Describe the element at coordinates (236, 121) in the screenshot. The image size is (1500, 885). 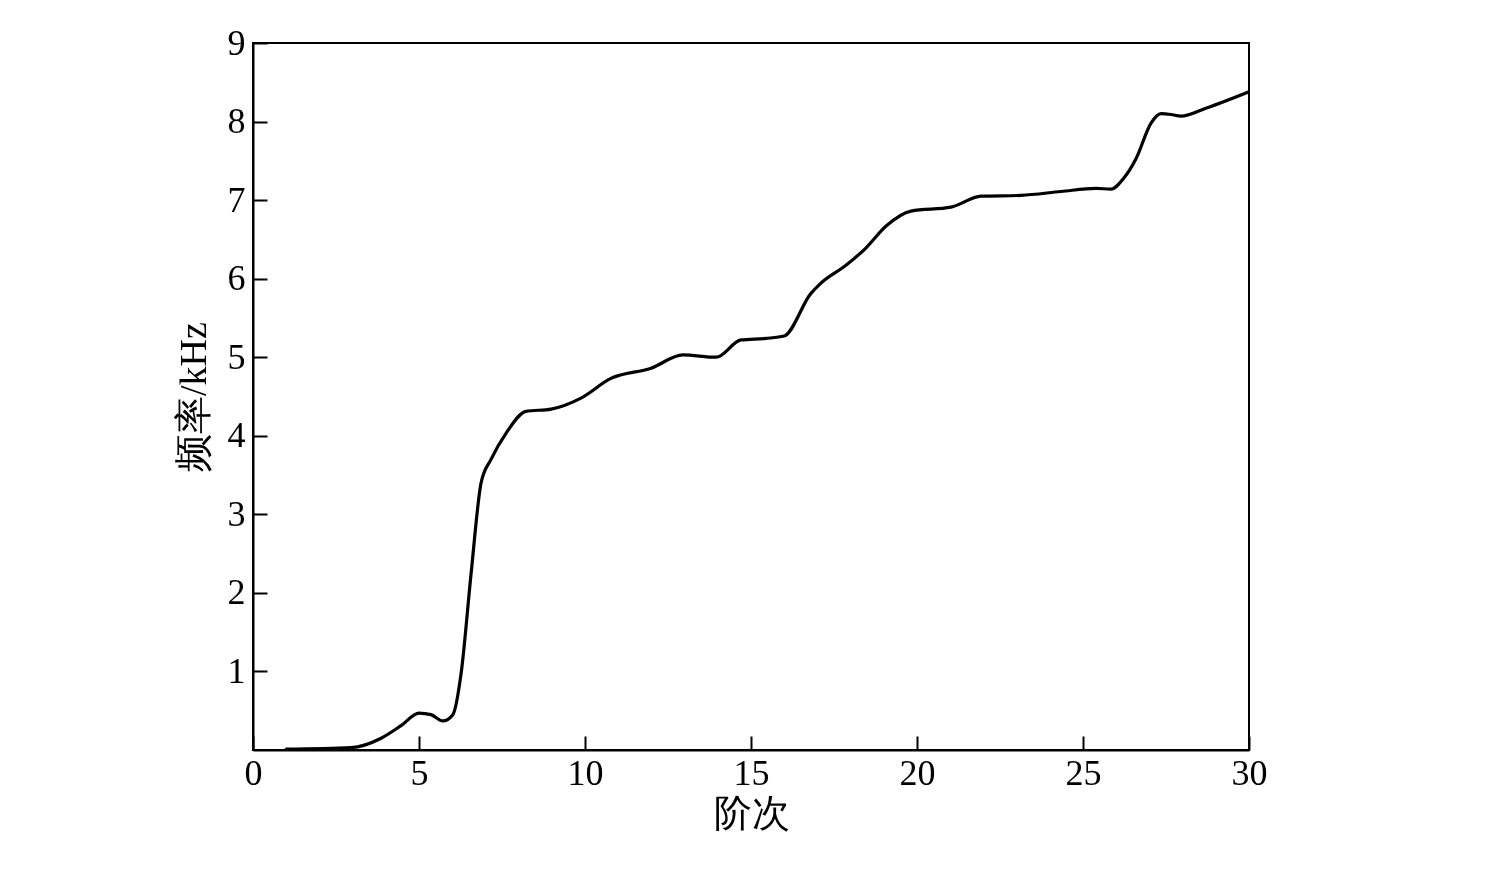
I see `y-tick-label: 8` at that location.